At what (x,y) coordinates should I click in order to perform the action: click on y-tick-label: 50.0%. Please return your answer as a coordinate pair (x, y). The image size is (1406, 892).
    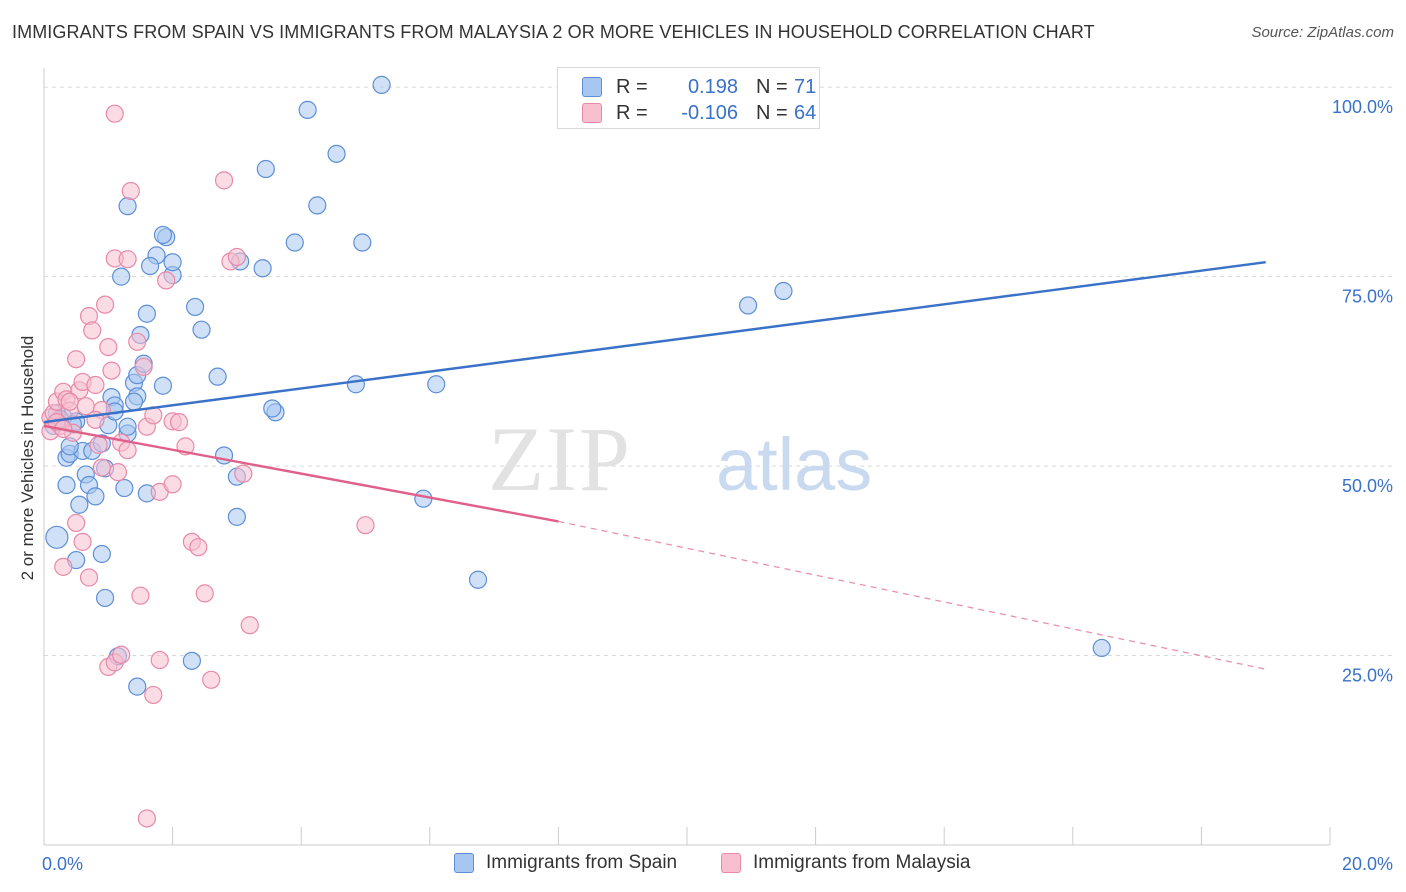
    Looking at the image, I should click on (1367, 486).